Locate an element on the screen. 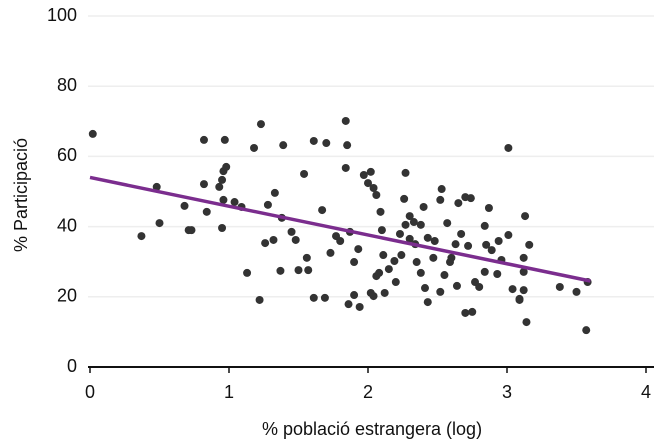  x-tick-label: 0 is located at coordinates (90, 392).